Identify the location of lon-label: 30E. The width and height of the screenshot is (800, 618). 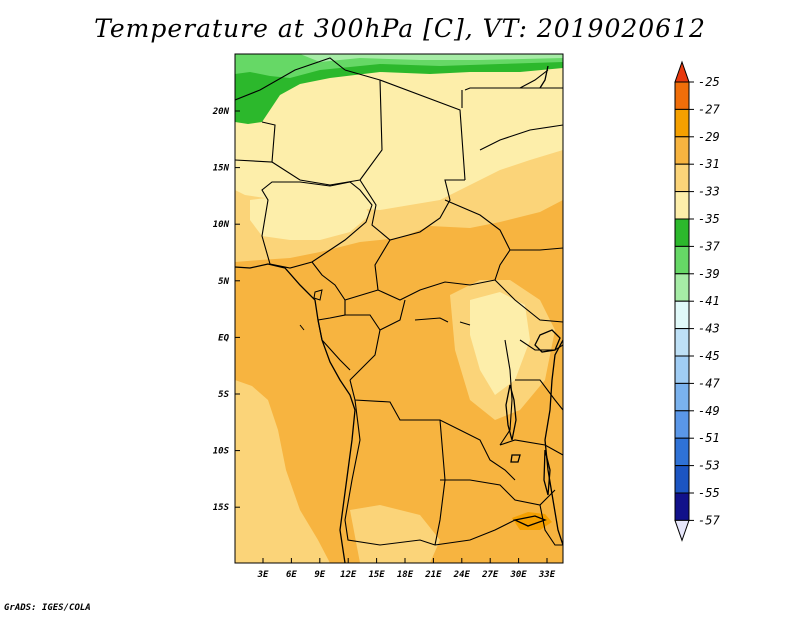
(518, 575).